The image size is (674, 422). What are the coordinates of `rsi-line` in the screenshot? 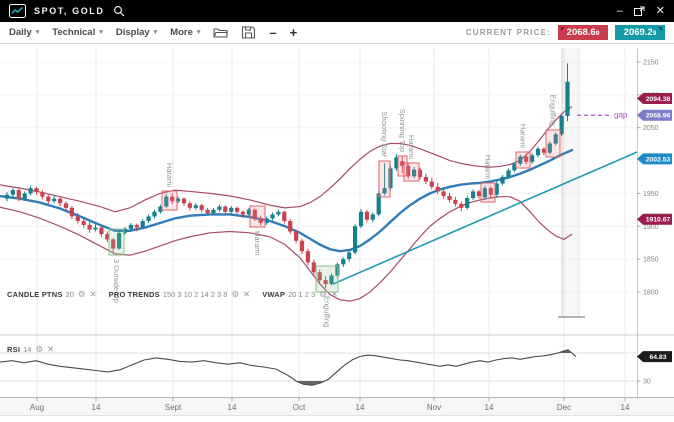 It's located at (288, 367).